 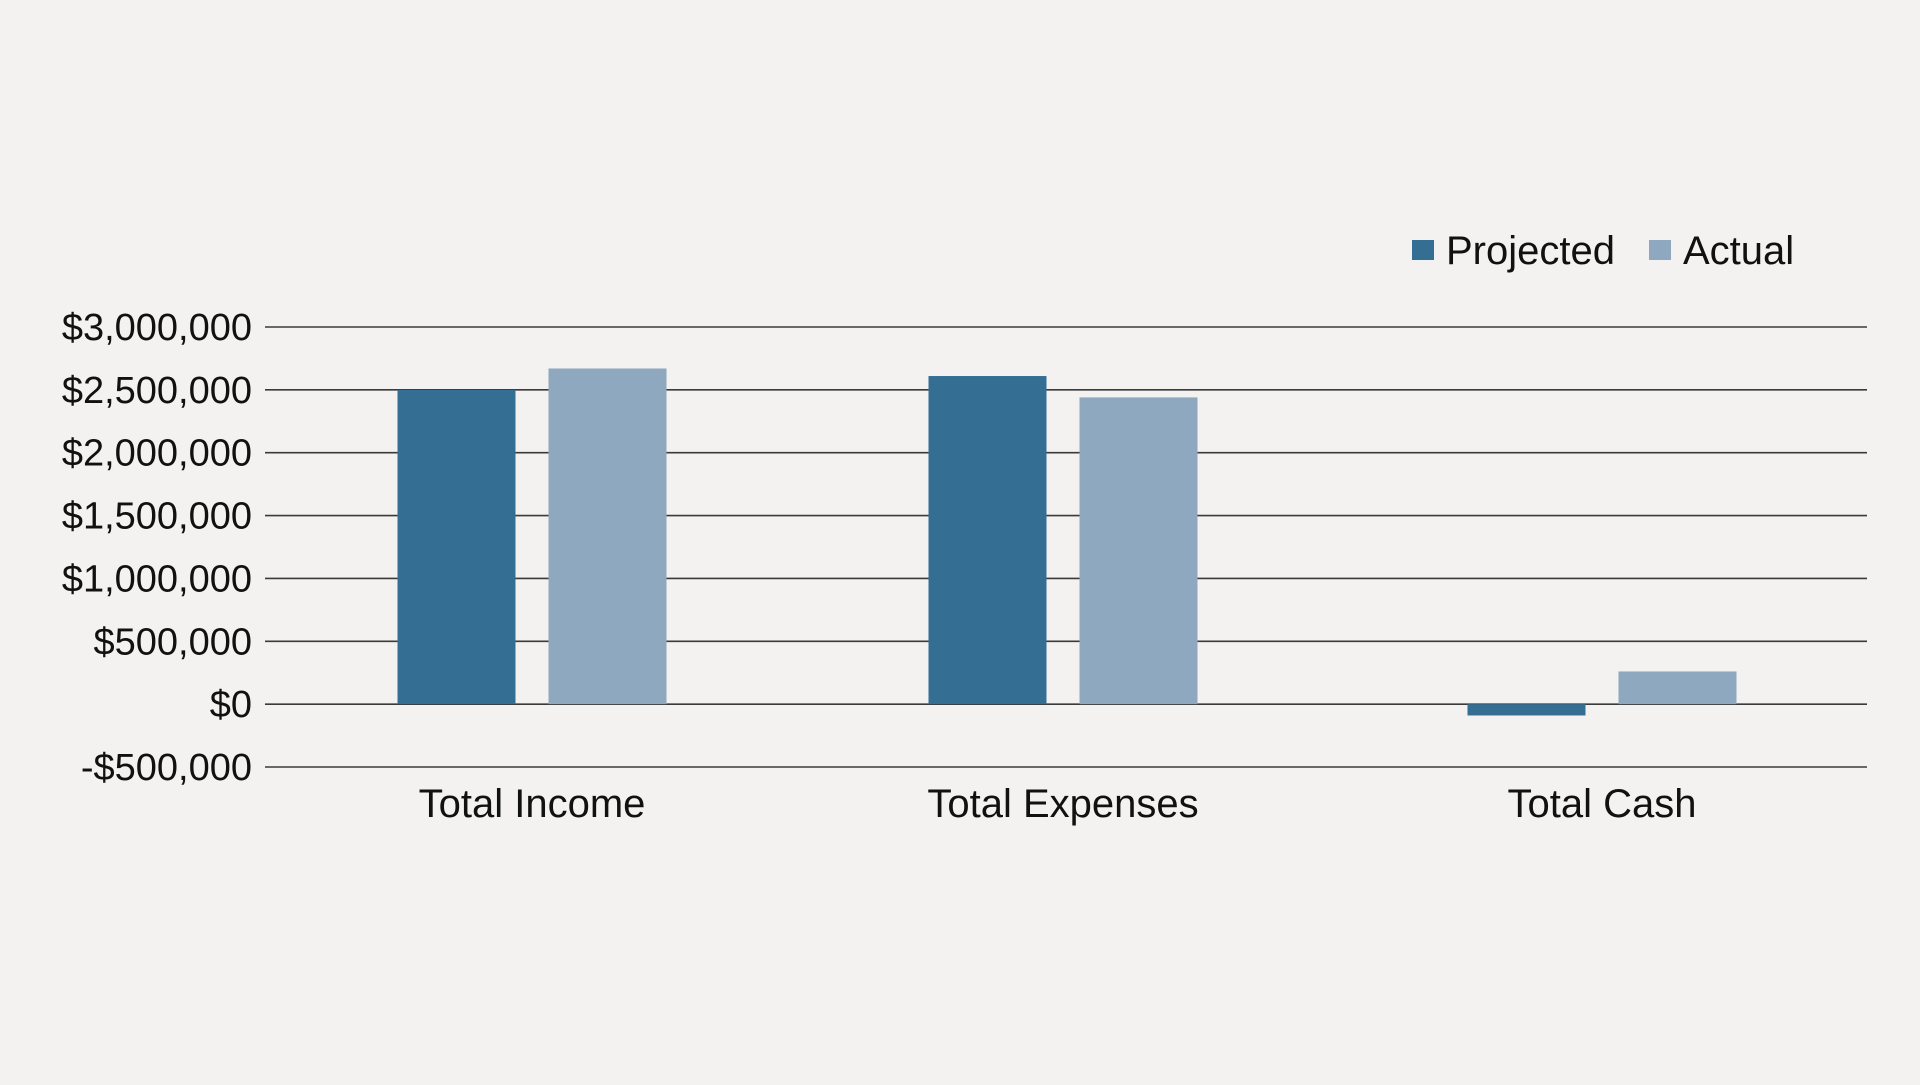 What do you see at coordinates (1062, 804) in the screenshot?
I see `category-label: Total Expenses` at bounding box center [1062, 804].